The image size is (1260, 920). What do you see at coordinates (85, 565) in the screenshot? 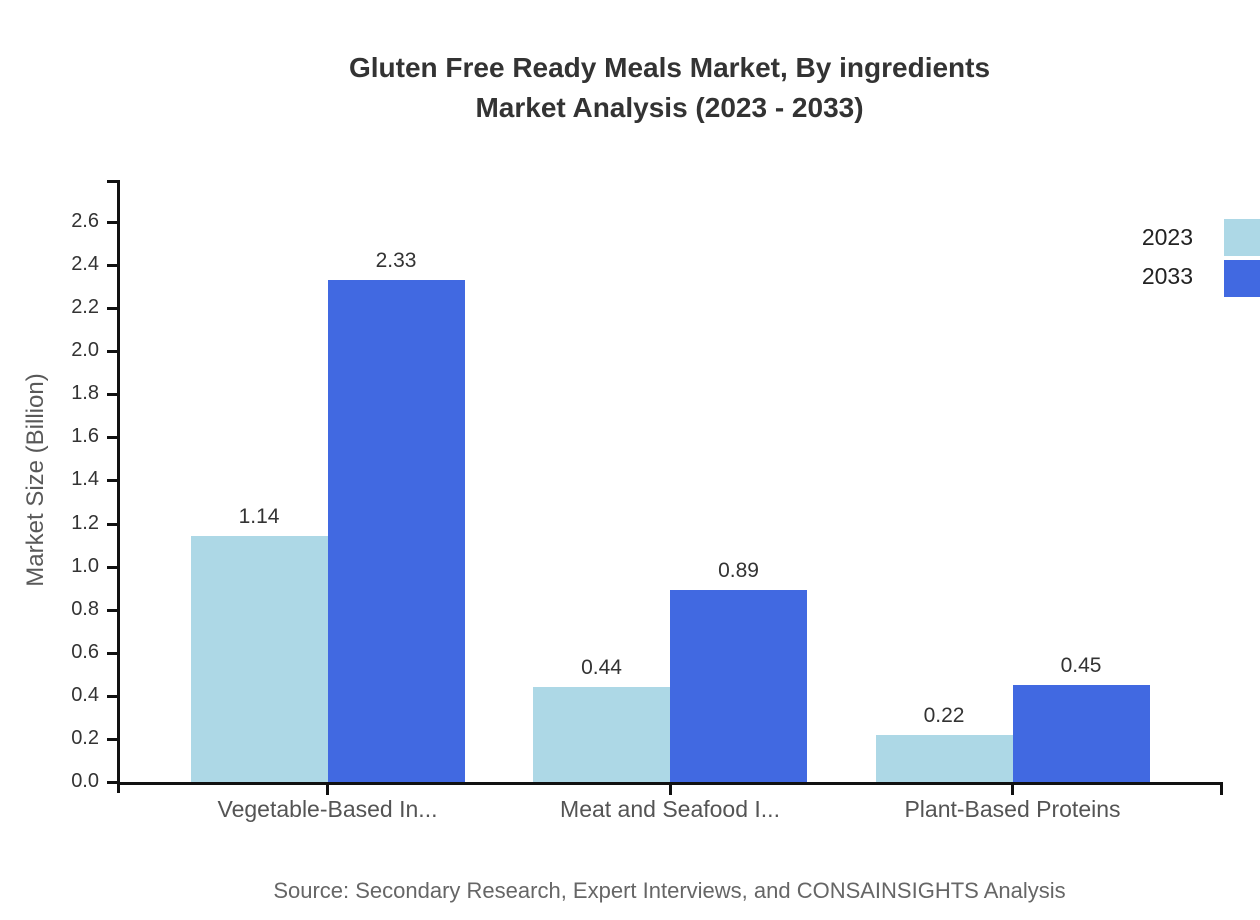
I see `y-tick-label: 1.0` at bounding box center [85, 565].